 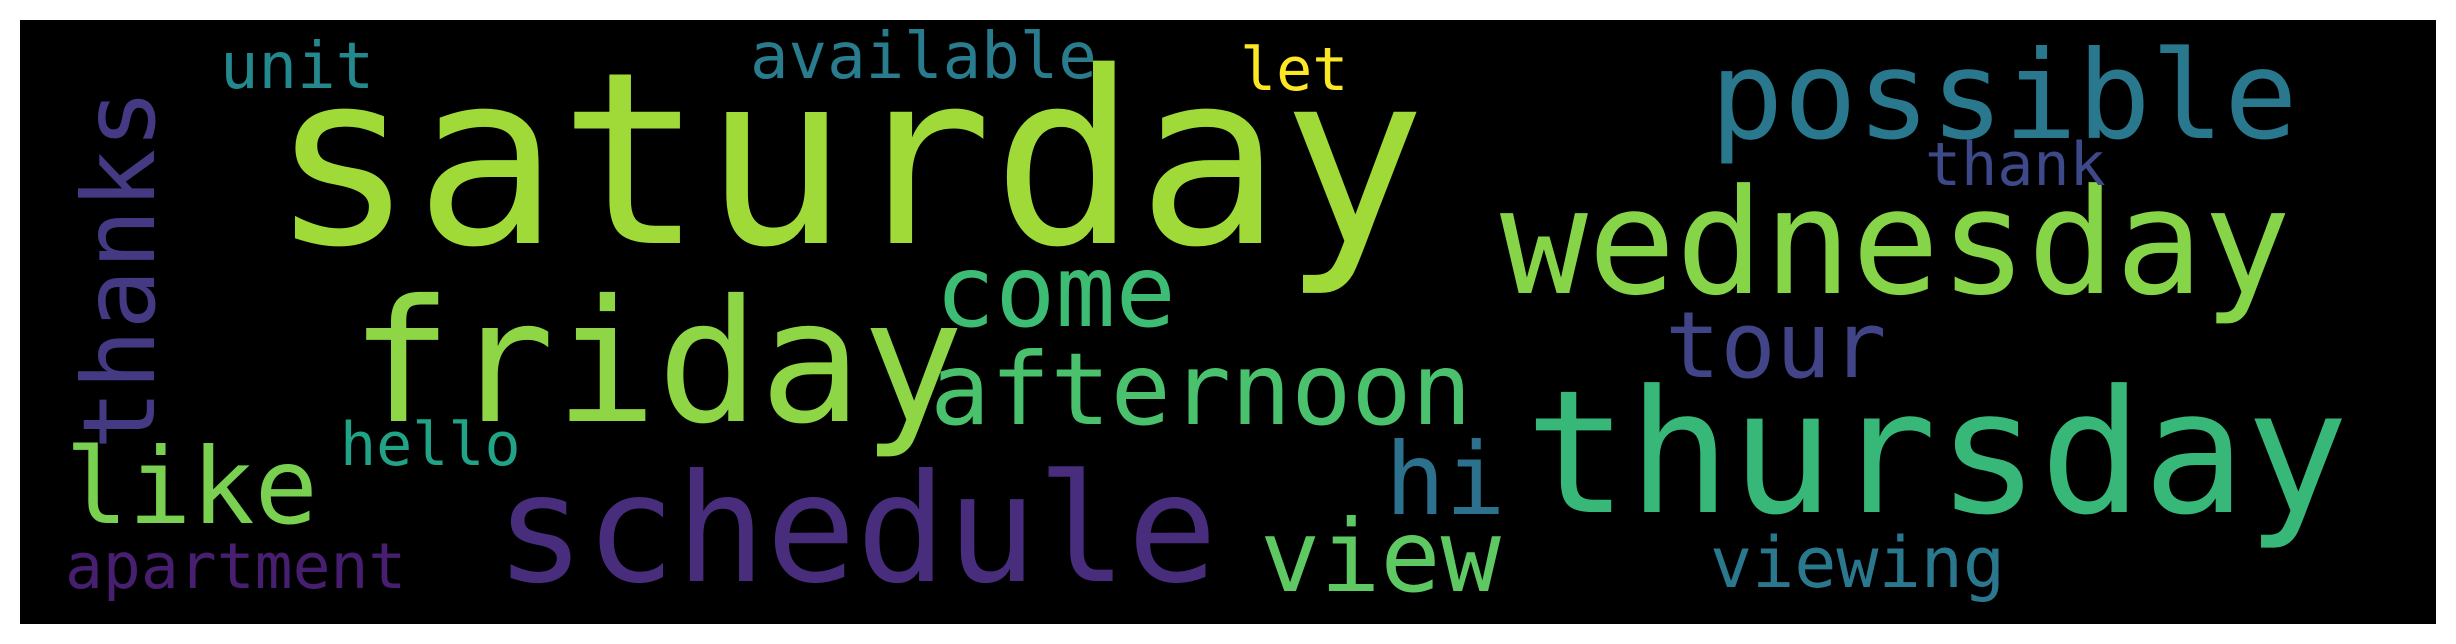 What do you see at coordinates (1201, 389) in the screenshot?
I see `word-afternoon: afternoon` at bounding box center [1201, 389].